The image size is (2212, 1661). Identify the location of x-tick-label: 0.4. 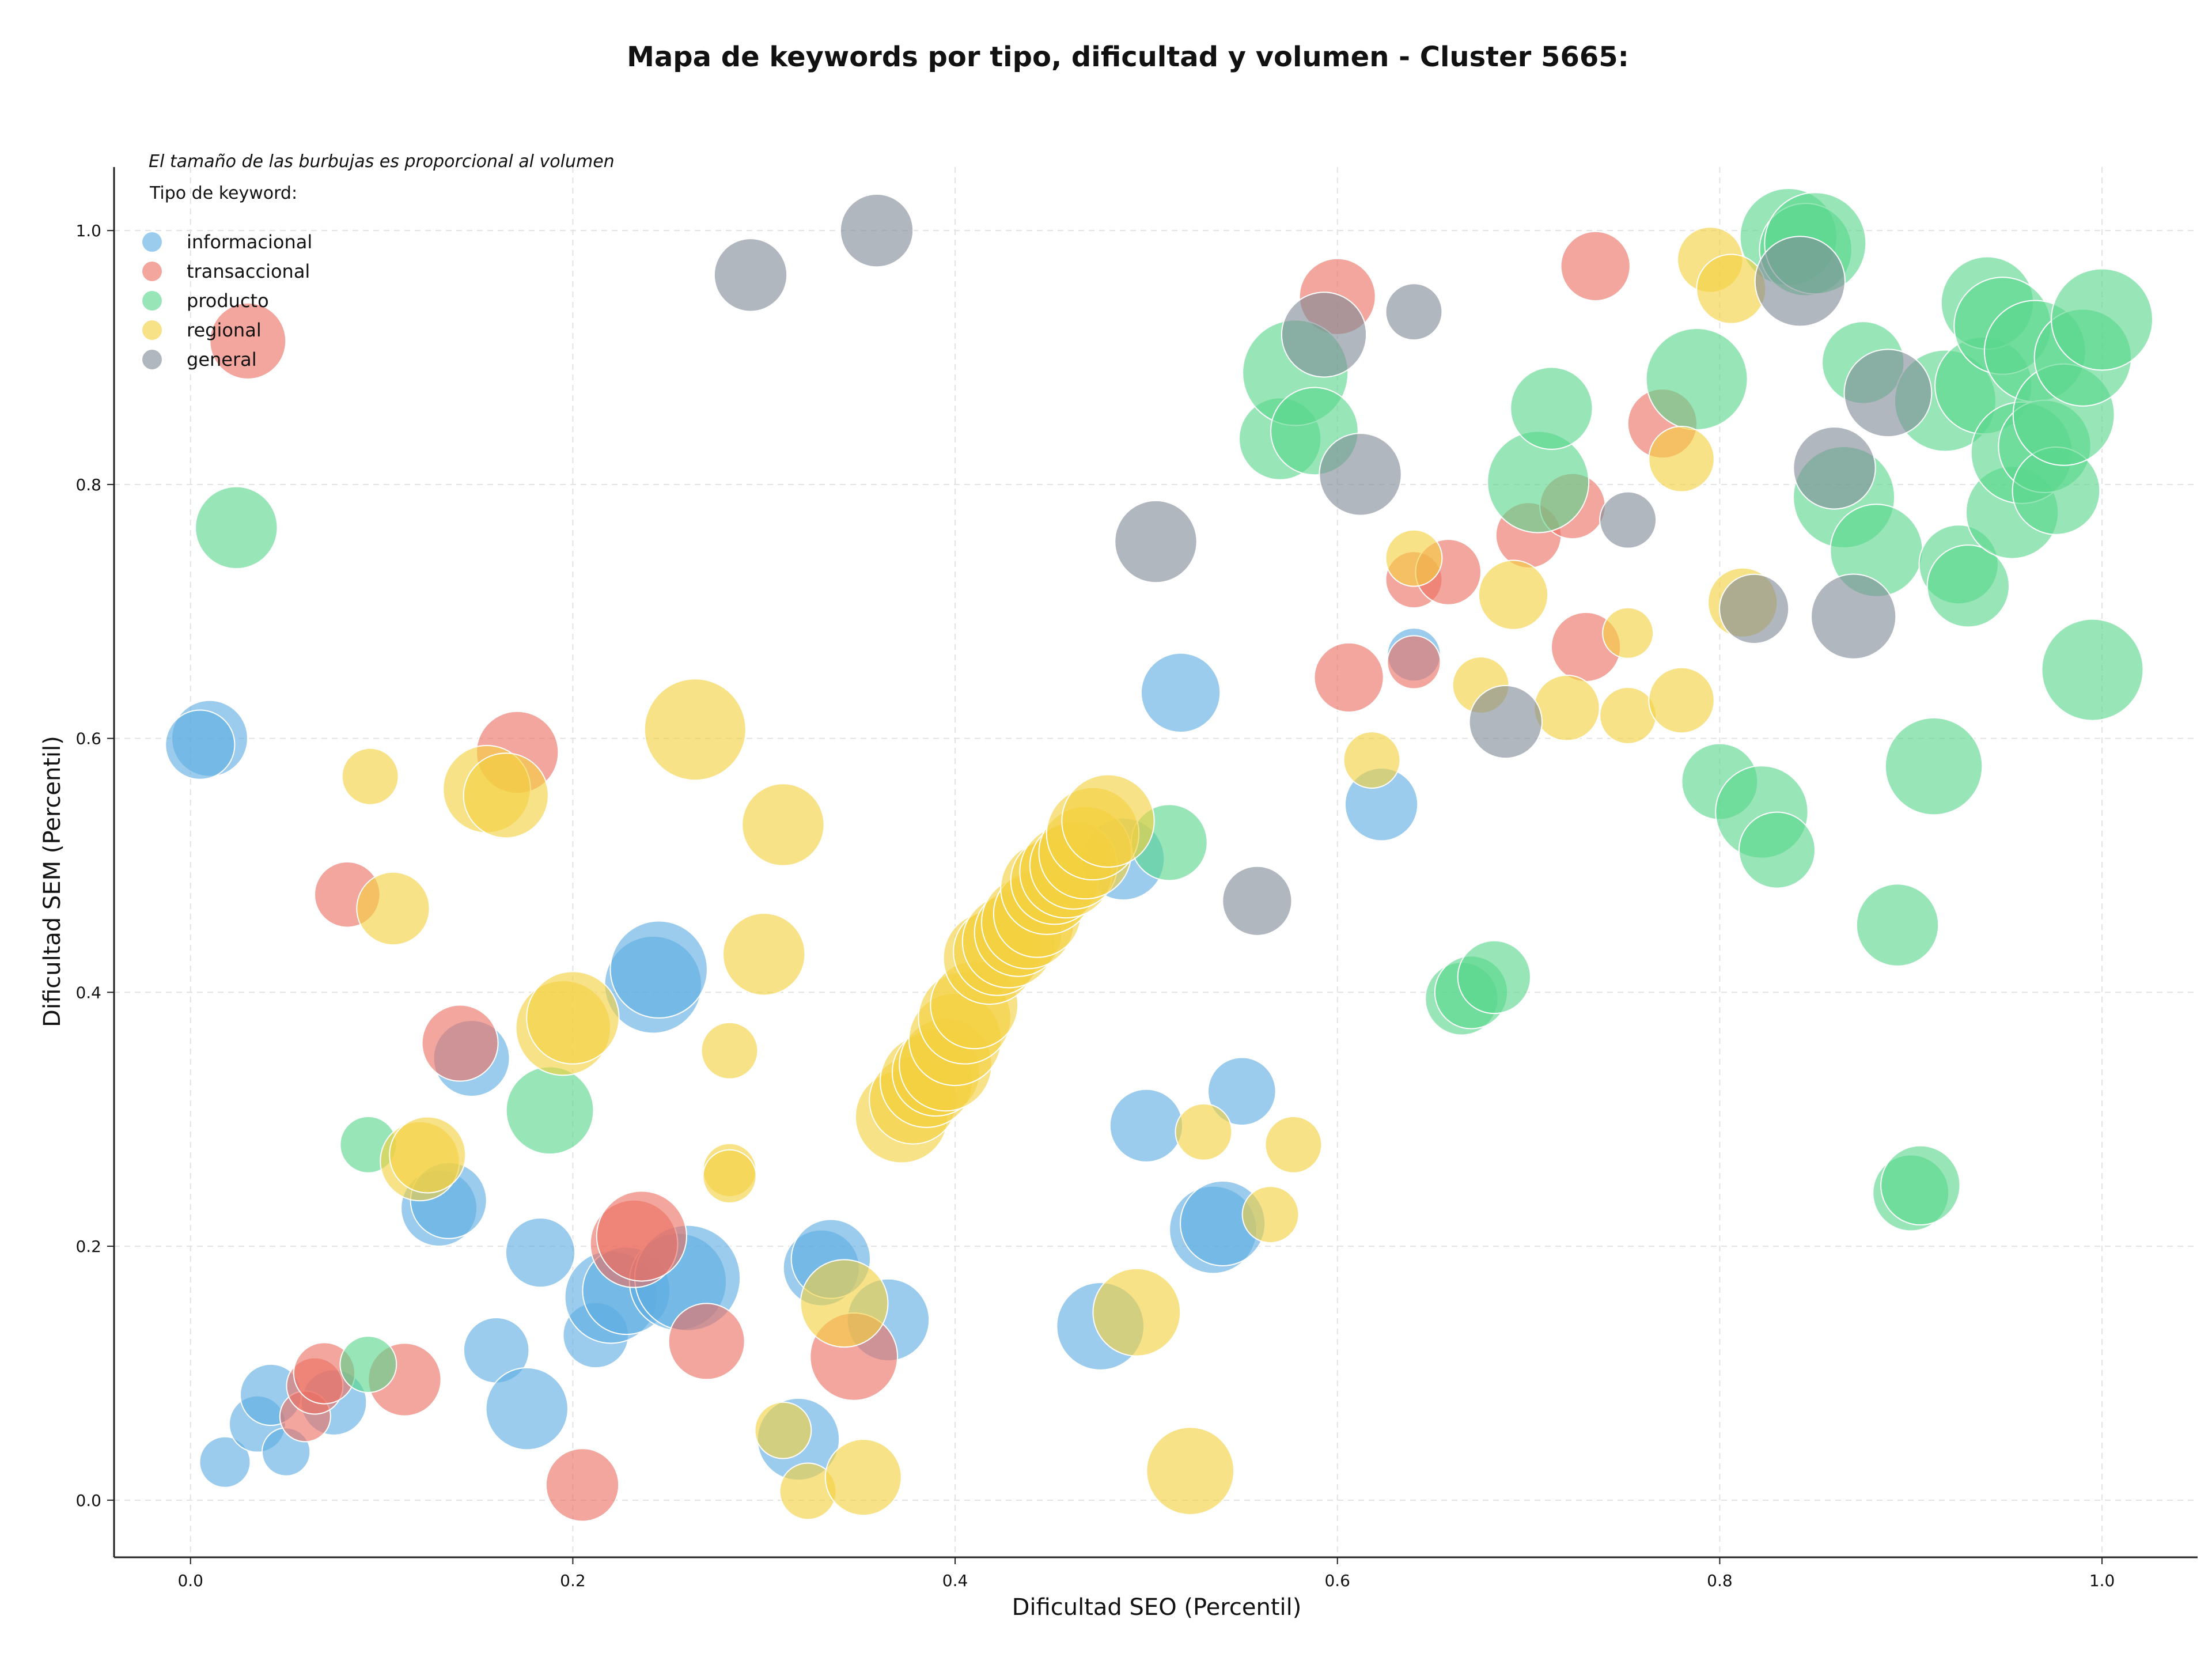
(955, 1580).